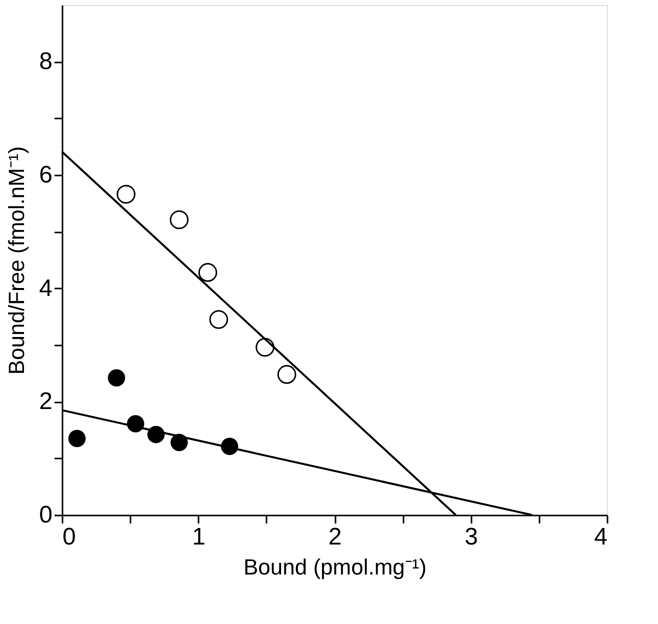 Image resolution: width=658 pixels, height=624 pixels. I want to click on y-tick-label: 0, so click(45, 515).